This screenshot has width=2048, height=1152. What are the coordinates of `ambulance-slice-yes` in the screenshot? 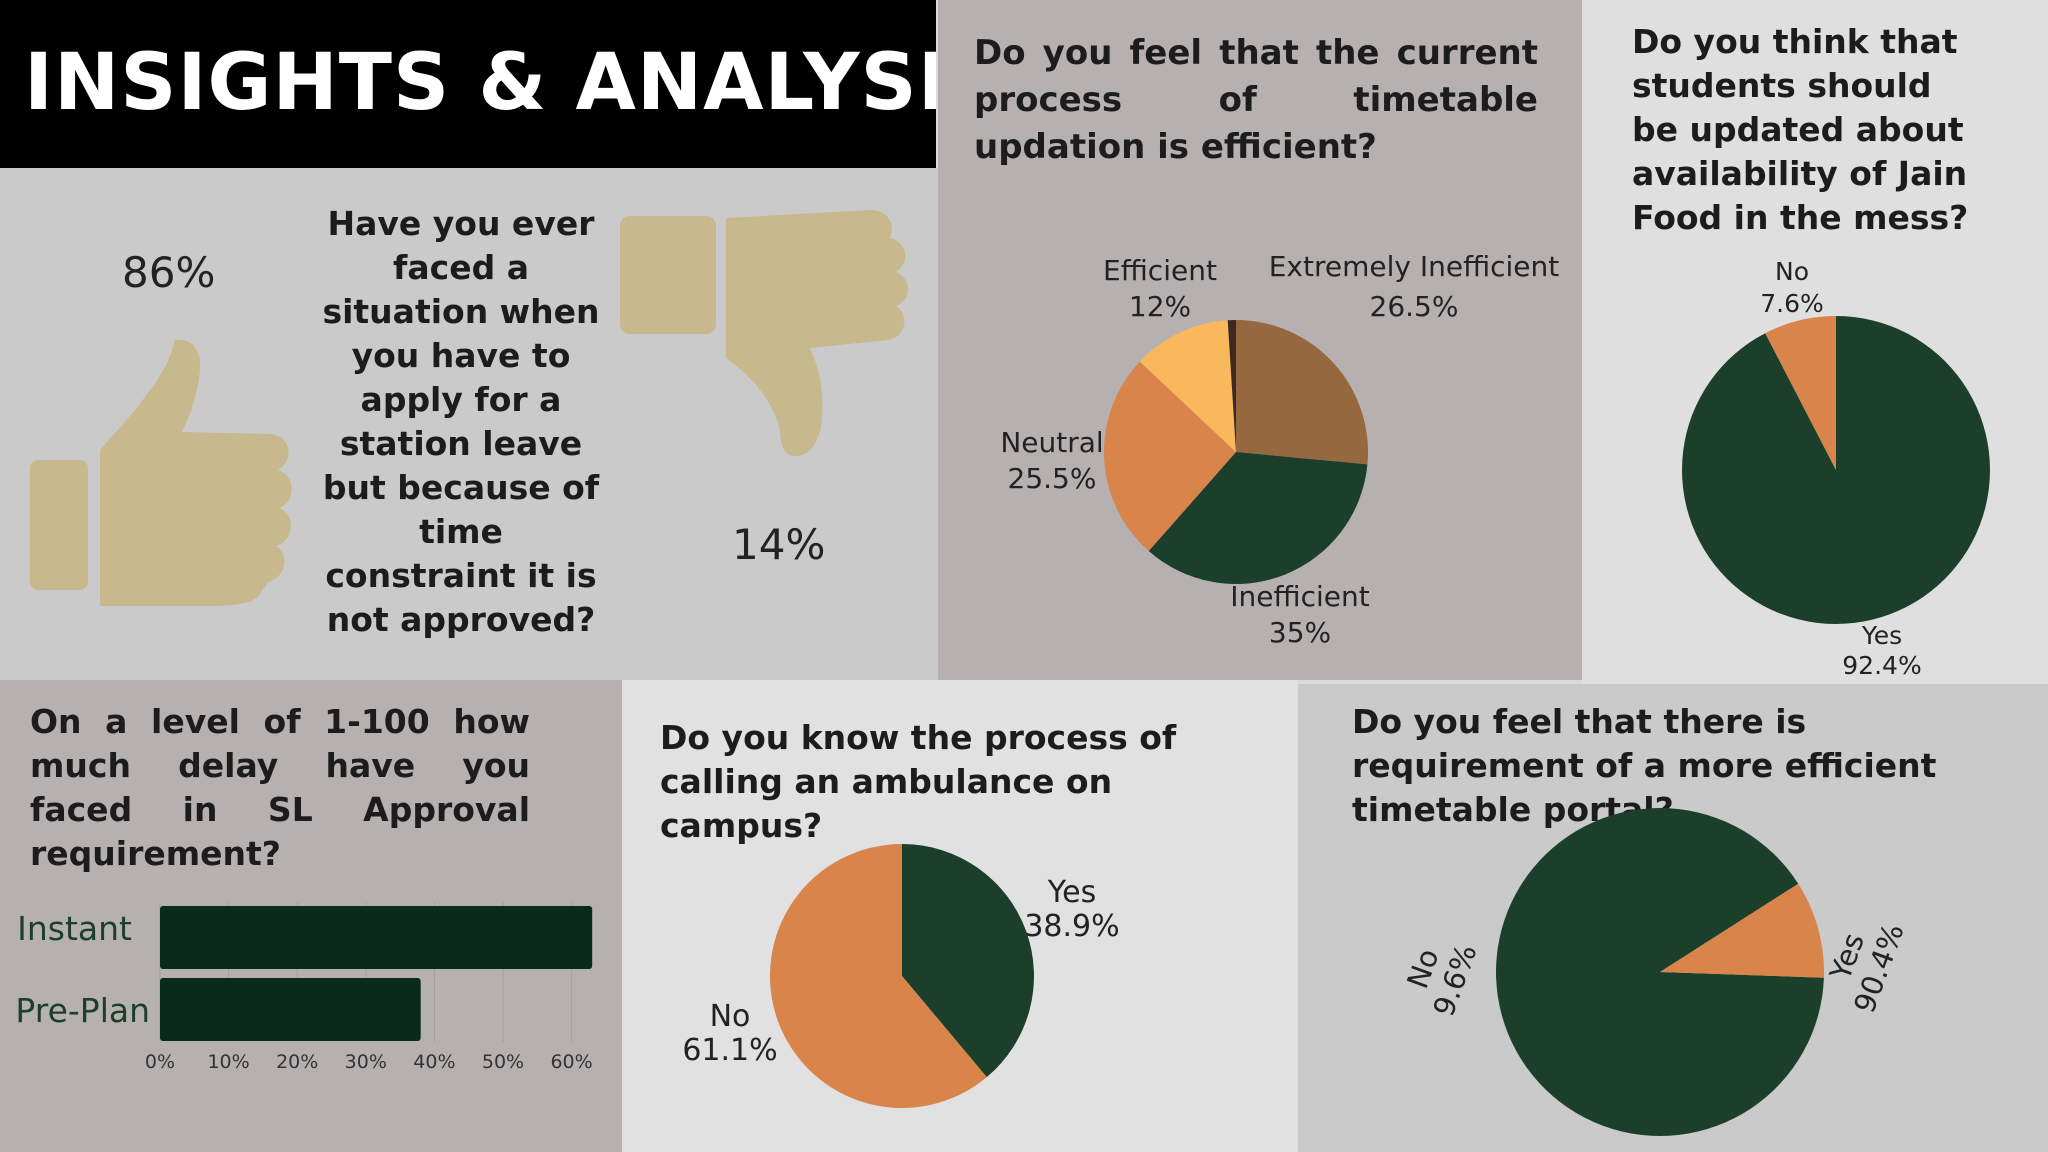 It's located at (968, 961).